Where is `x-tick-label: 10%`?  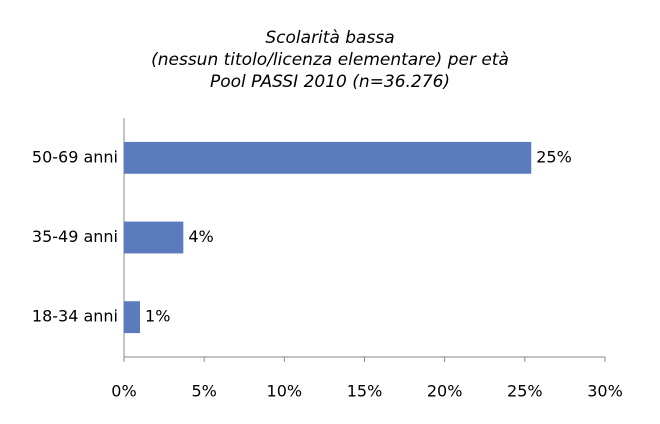
x-tick-label: 10% is located at coordinates (285, 391).